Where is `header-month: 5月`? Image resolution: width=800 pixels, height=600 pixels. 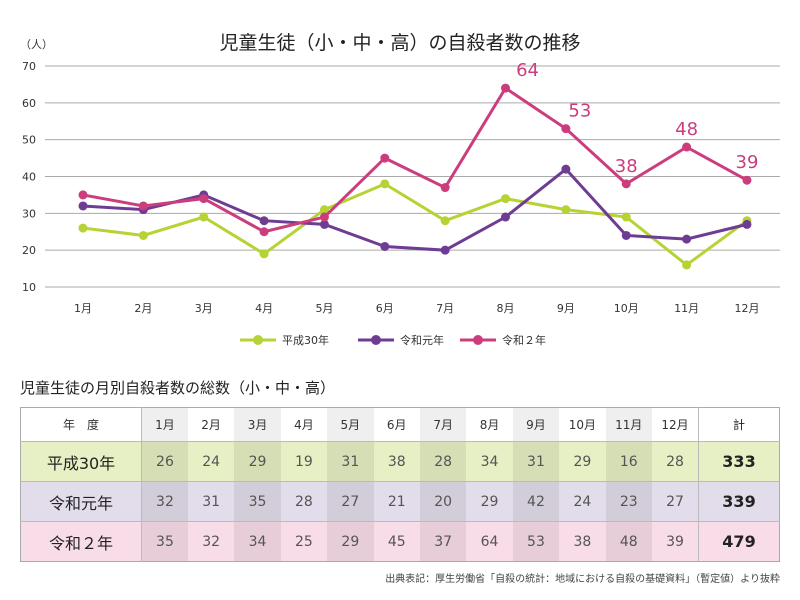
header-month: 5月 is located at coordinates (350, 424).